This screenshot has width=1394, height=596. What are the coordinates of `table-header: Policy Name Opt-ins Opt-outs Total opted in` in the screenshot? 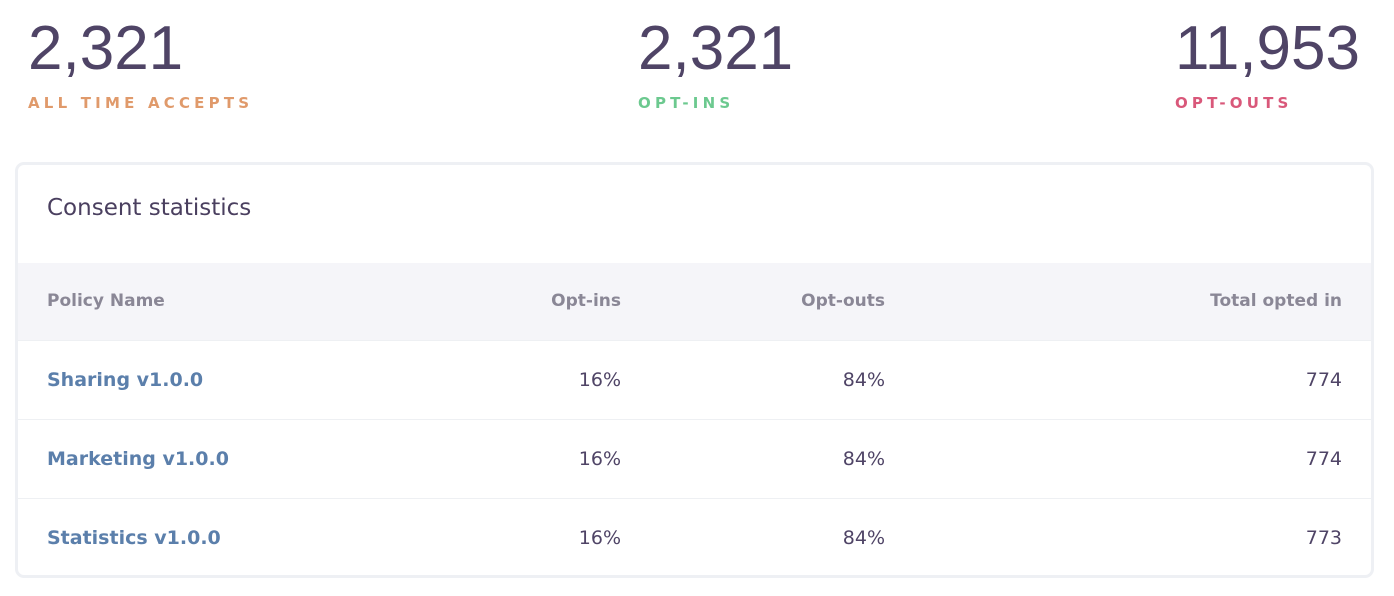 It's located at (694, 301).